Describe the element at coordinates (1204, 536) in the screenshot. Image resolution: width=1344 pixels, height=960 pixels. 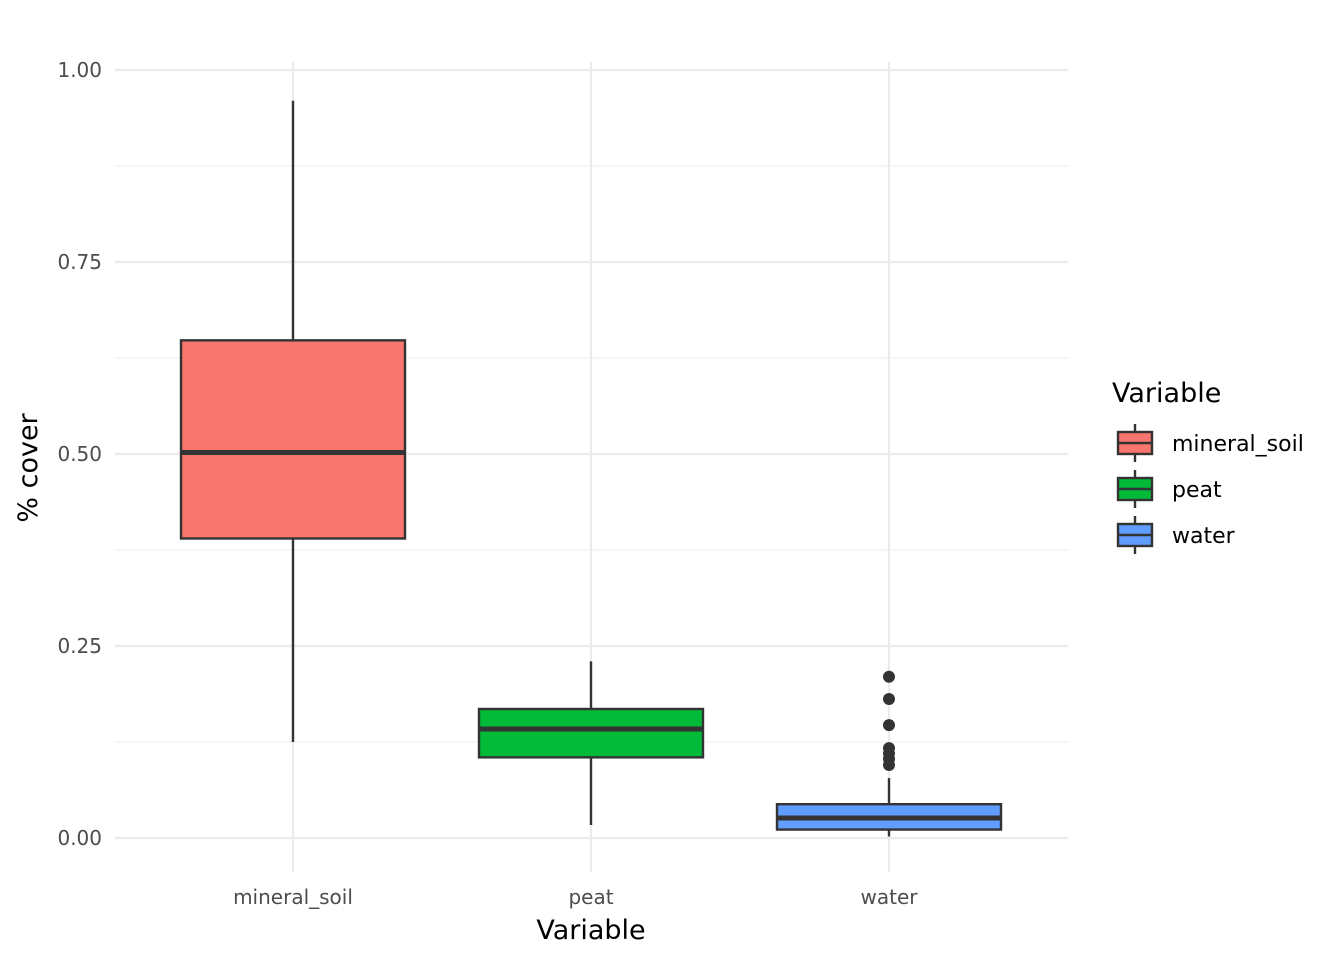
I see `legend-label: water` at that location.